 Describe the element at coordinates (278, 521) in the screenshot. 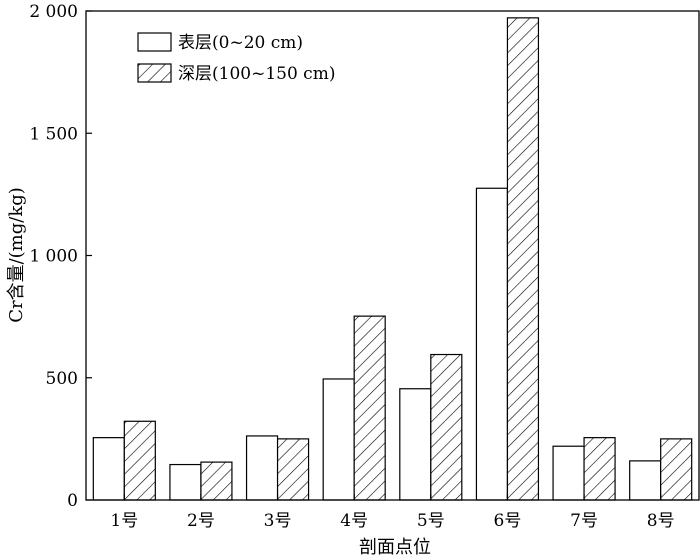

I see `x-tick-label: 3号` at that location.